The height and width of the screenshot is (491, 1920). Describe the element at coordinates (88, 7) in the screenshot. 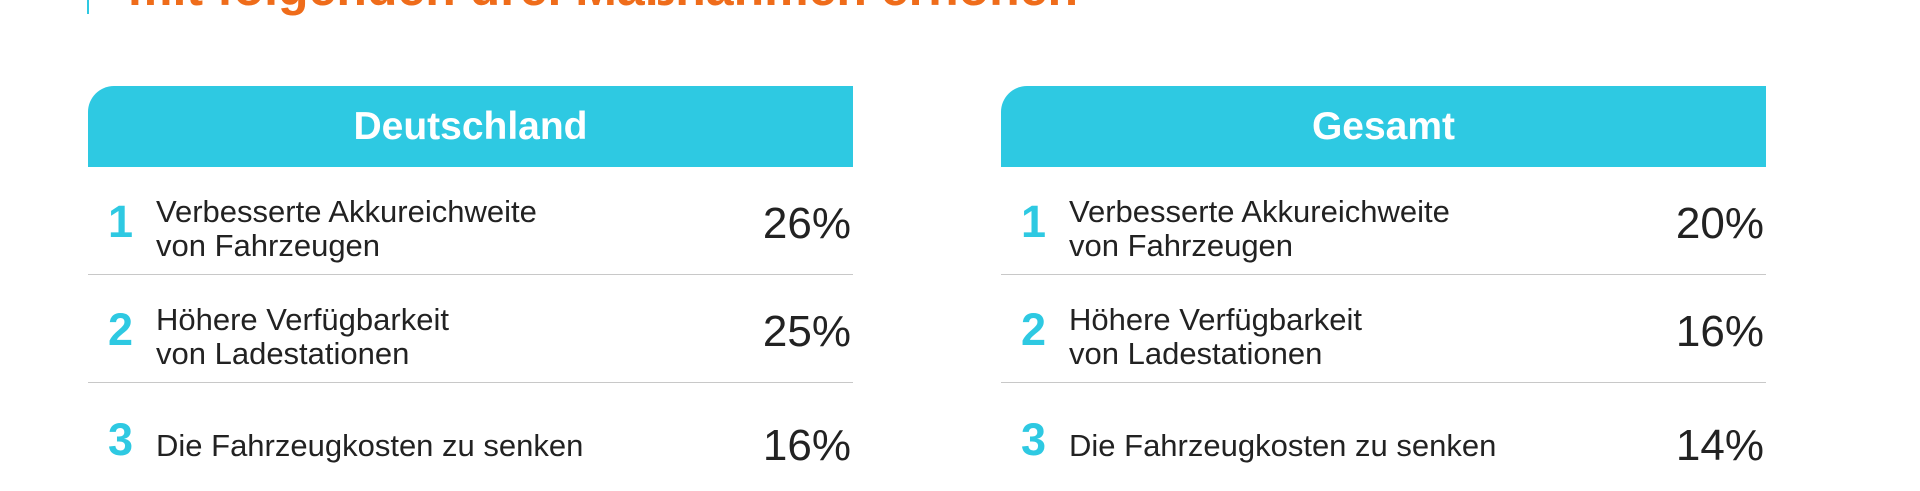

I see `heading-accent-bar` at that location.